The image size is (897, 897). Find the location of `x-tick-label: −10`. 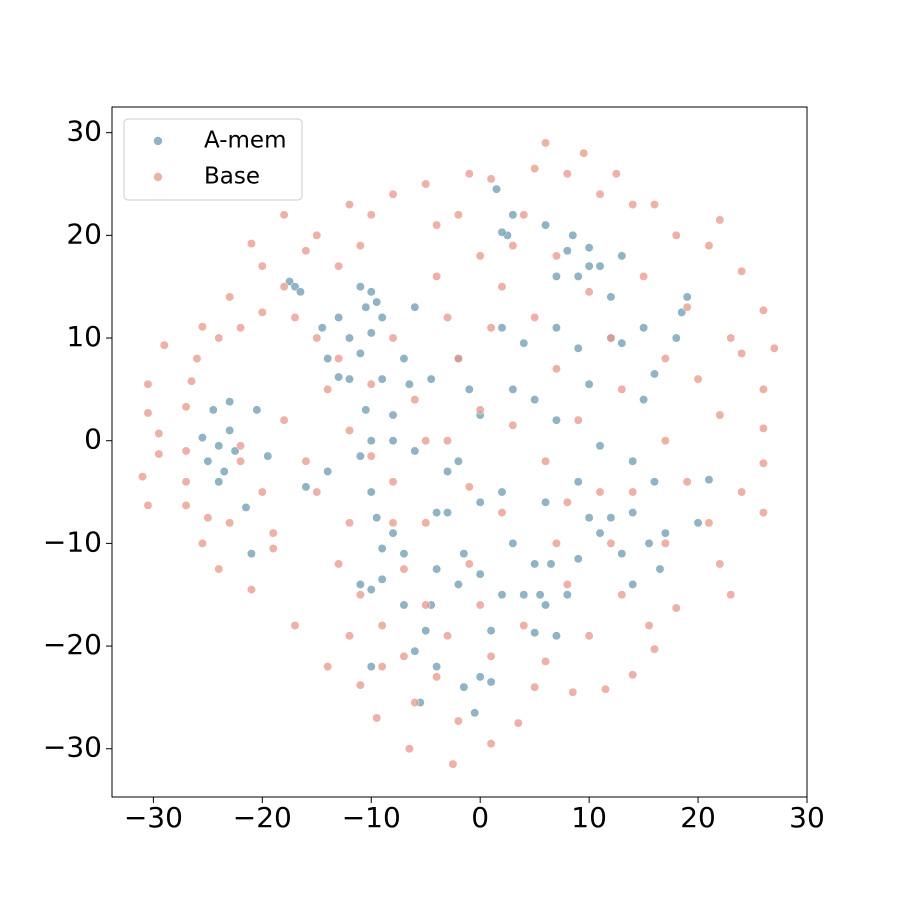

x-tick-label: −10 is located at coordinates (371, 817).